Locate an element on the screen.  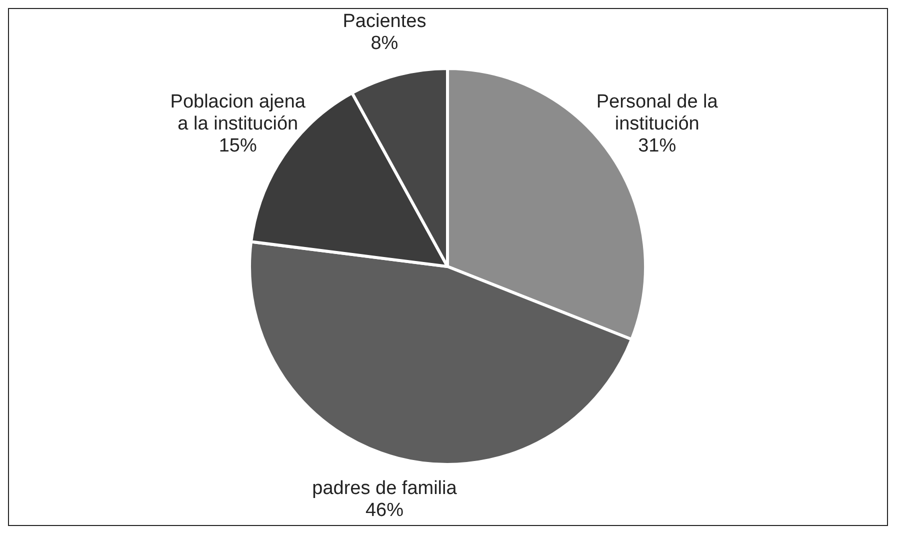
slice-label: padres de familia is located at coordinates (385, 489).